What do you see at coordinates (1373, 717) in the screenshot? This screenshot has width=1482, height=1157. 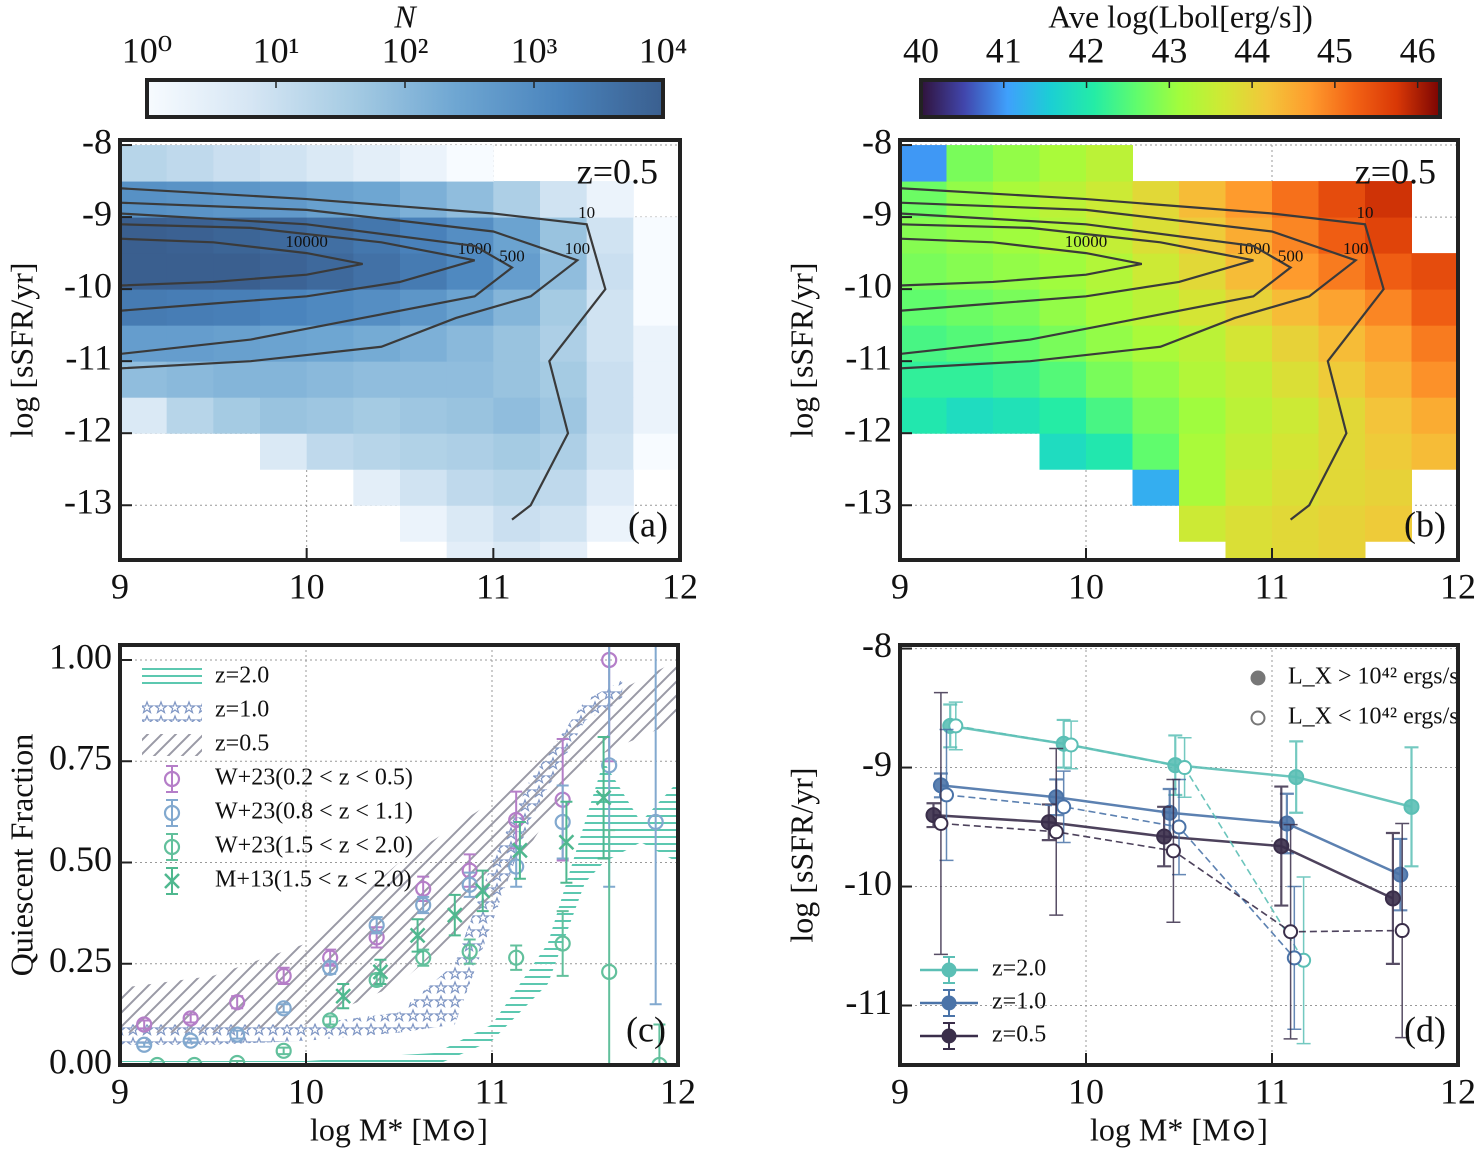 I see `legend-label: L_X < 10⁴² ergs/s` at bounding box center [1373, 717].